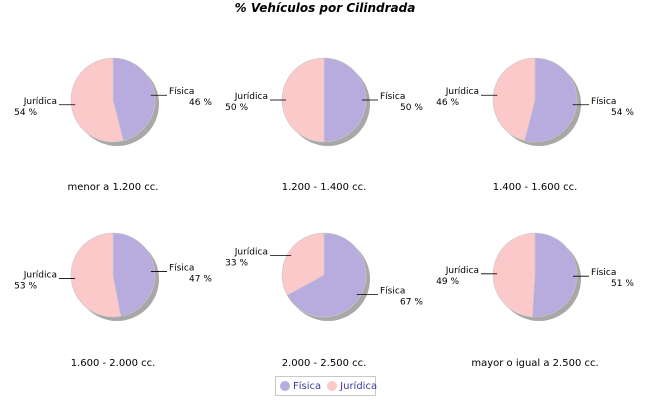 The height and width of the screenshot is (400, 650). What do you see at coordinates (324, 363) in the screenshot?
I see `pie-category-label: 2.000 - 2.500 cc.` at bounding box center [324, 363].